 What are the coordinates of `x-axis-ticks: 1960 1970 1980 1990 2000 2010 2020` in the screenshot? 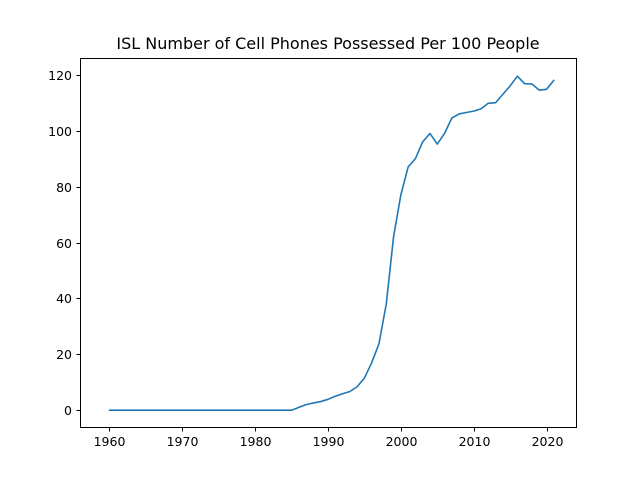 It's located at (329, 438).